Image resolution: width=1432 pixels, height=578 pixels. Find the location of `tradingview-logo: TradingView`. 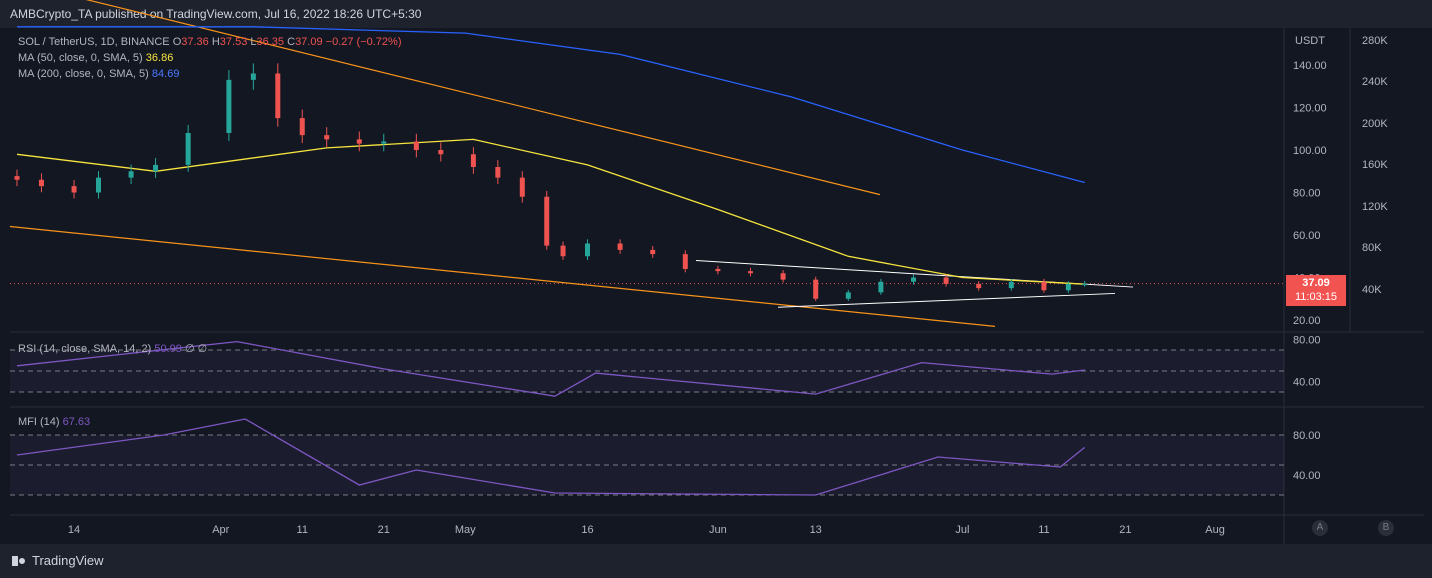

tradingview-logo: TradingView is located at coordinates (58, 560).